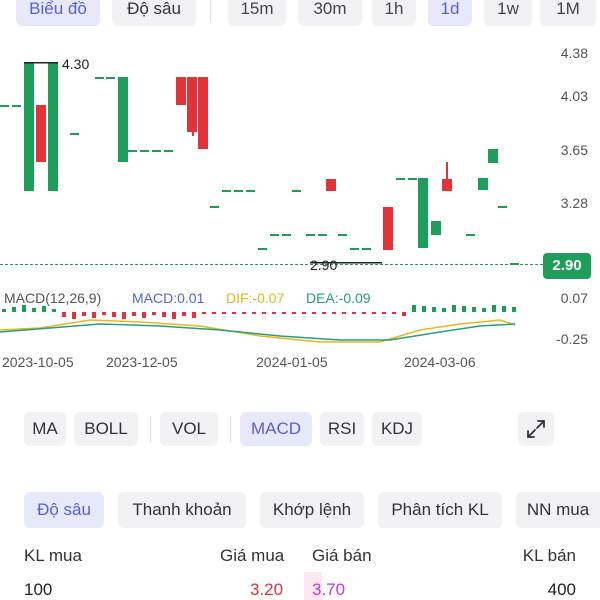 The height and width of the screenshot is (600, 600). What do you see at coordinates (53, 298) in the screenshot?
I see `macd-title: MACD(12,26,9)` at bounding box center [53, 298].